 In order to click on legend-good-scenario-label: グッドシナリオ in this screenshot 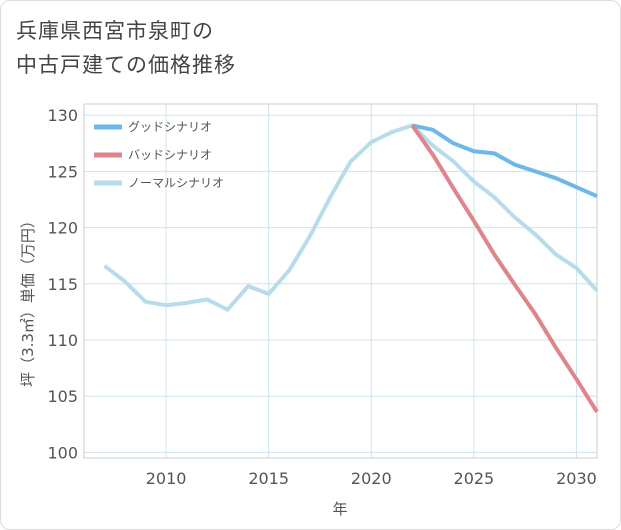, I will do `click(170, 127)`.